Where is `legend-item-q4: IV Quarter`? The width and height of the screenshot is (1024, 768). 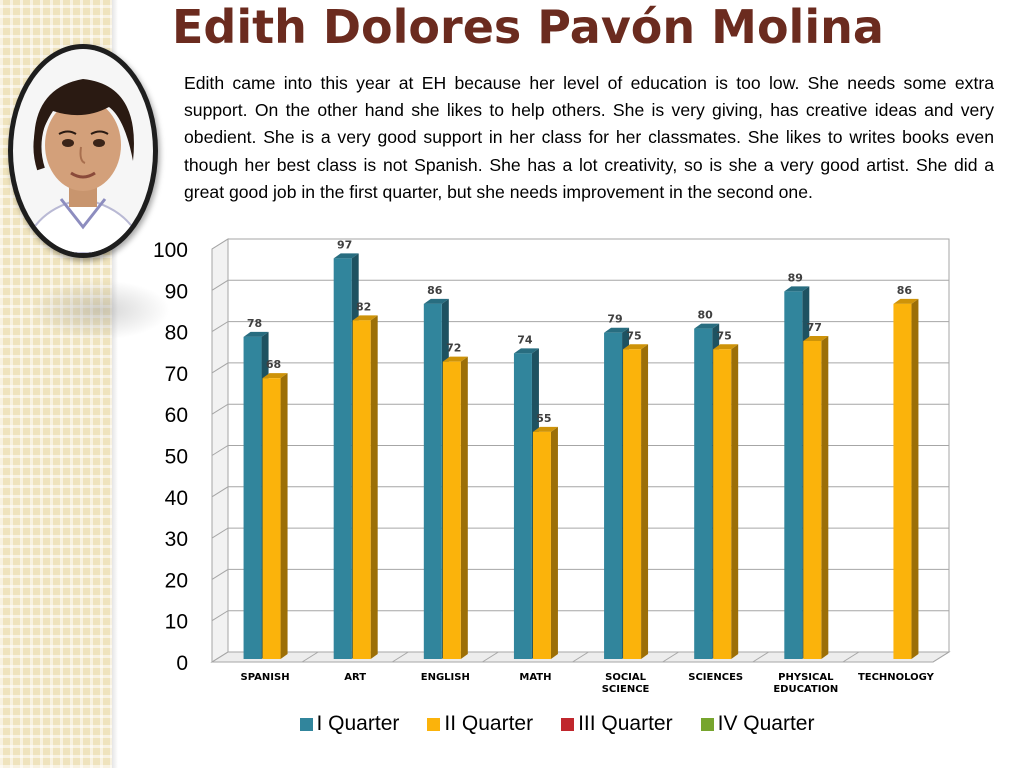
legend-item-q4: IV Quarter is located at coordinates (757, 724).